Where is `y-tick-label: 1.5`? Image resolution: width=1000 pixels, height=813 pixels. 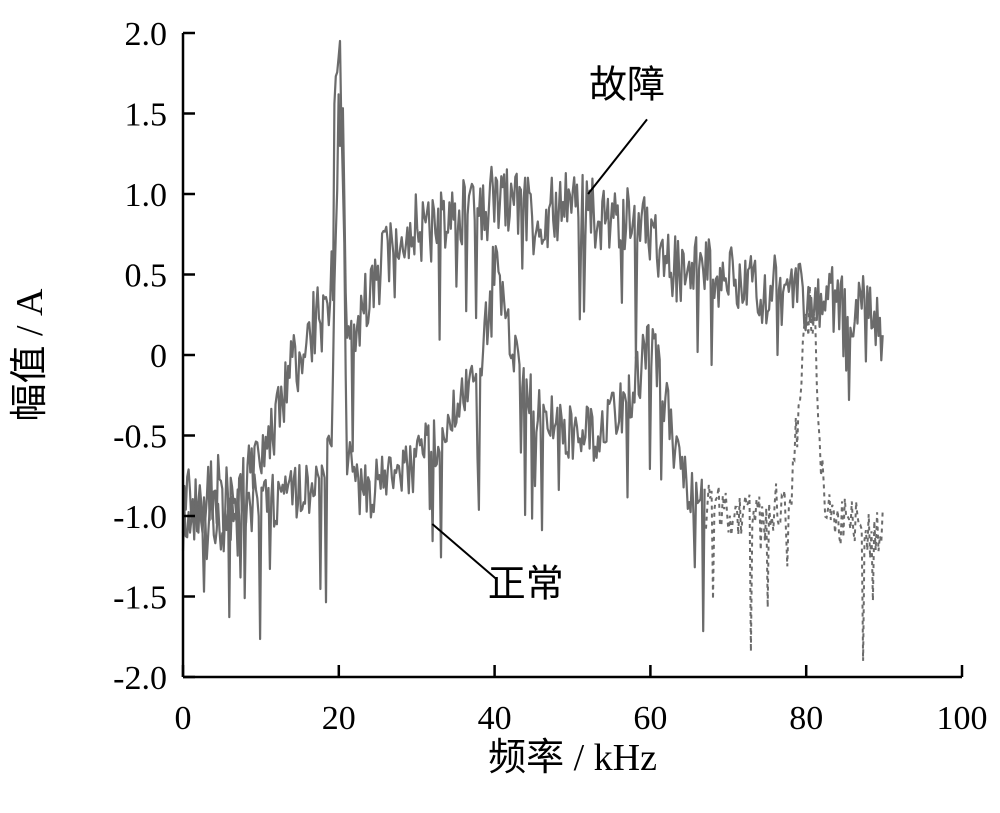
y-tick-label: 1.5 is located at coordinates (146, 115).